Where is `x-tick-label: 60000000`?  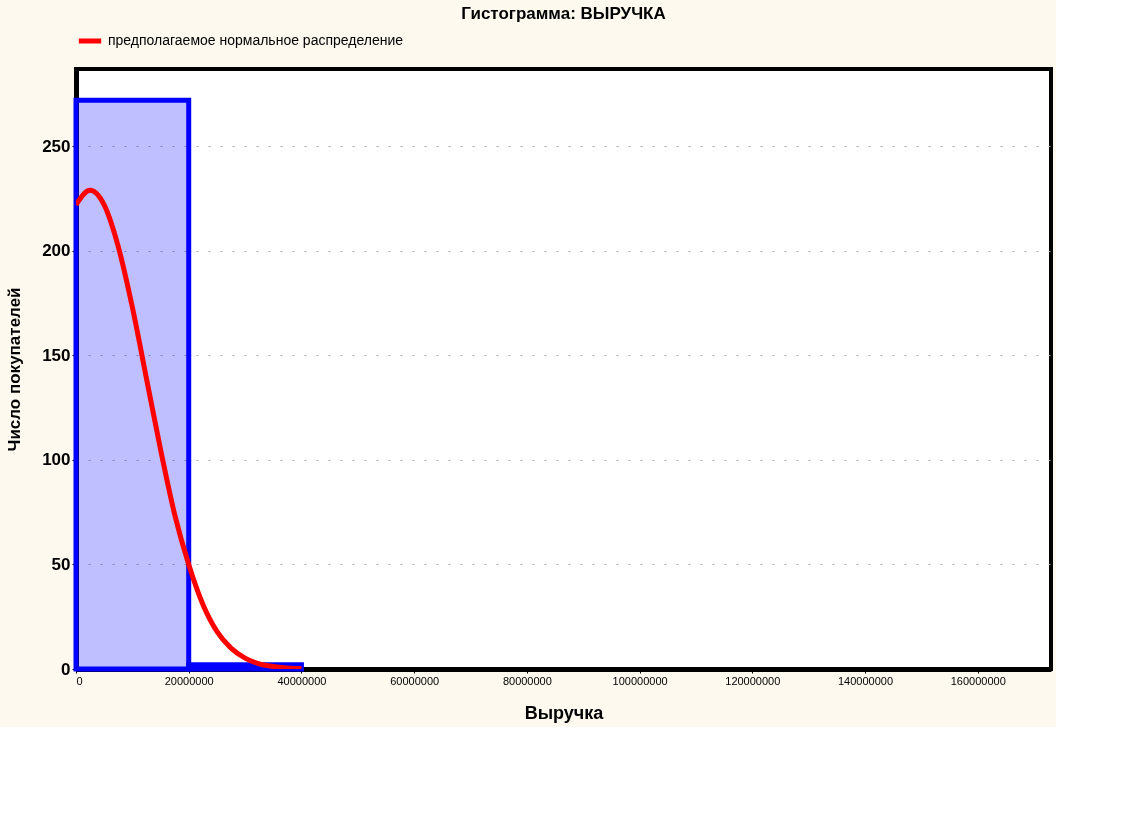 x-tick-label: 60000000 is located at coordinates (415, 680).